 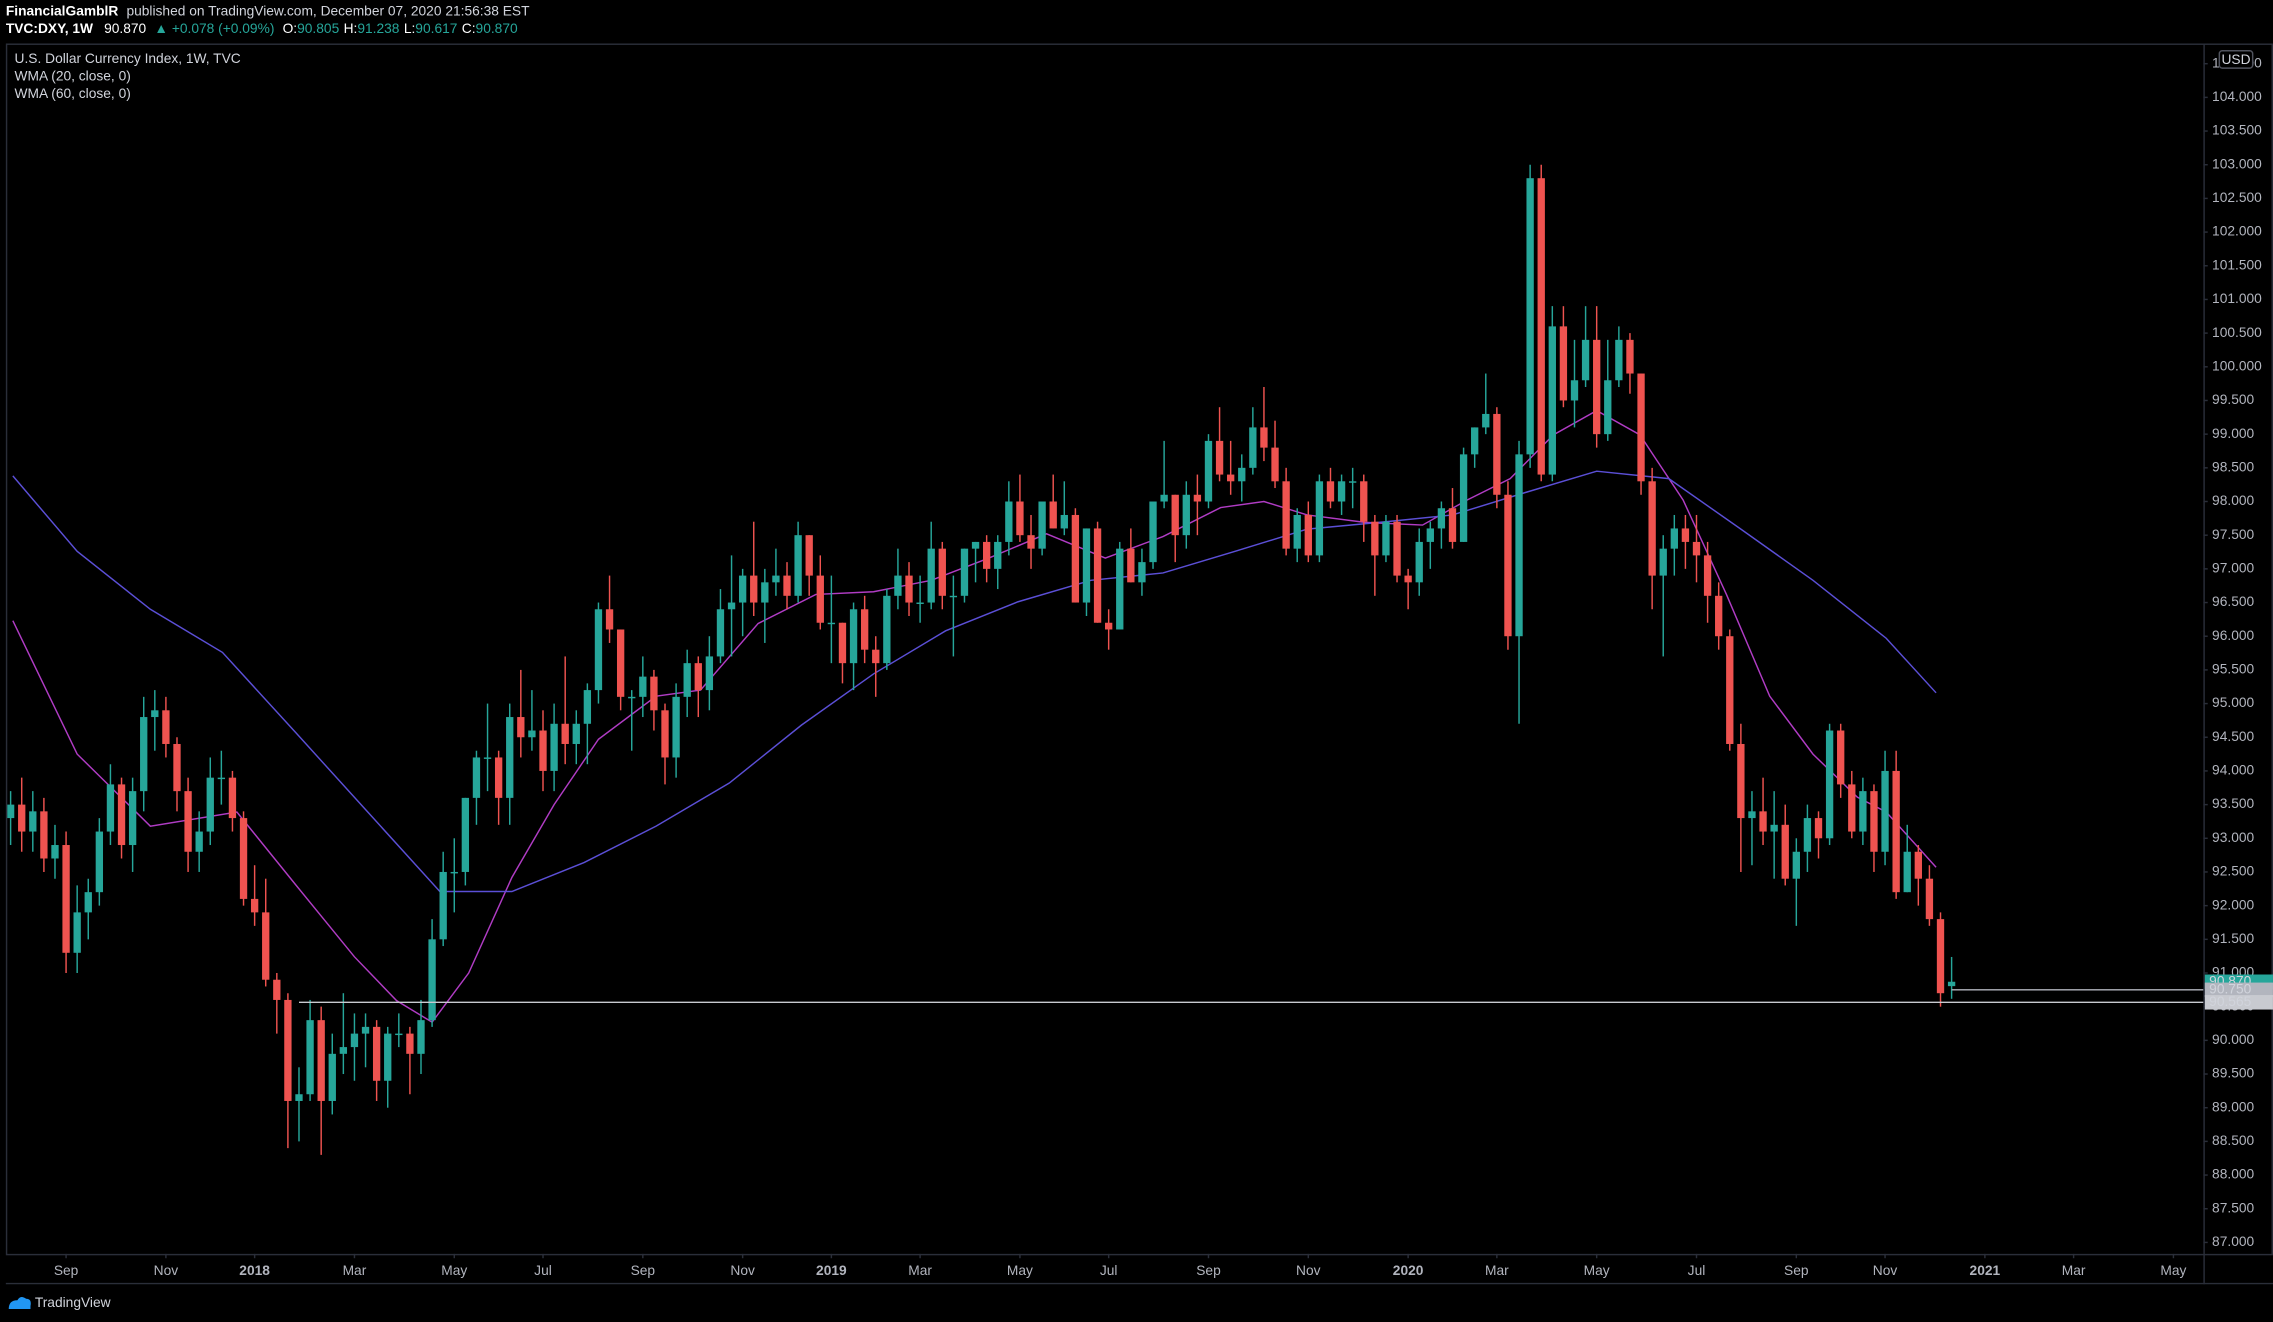 I want to click on price-label-box, so click(x=2238, y=1002).